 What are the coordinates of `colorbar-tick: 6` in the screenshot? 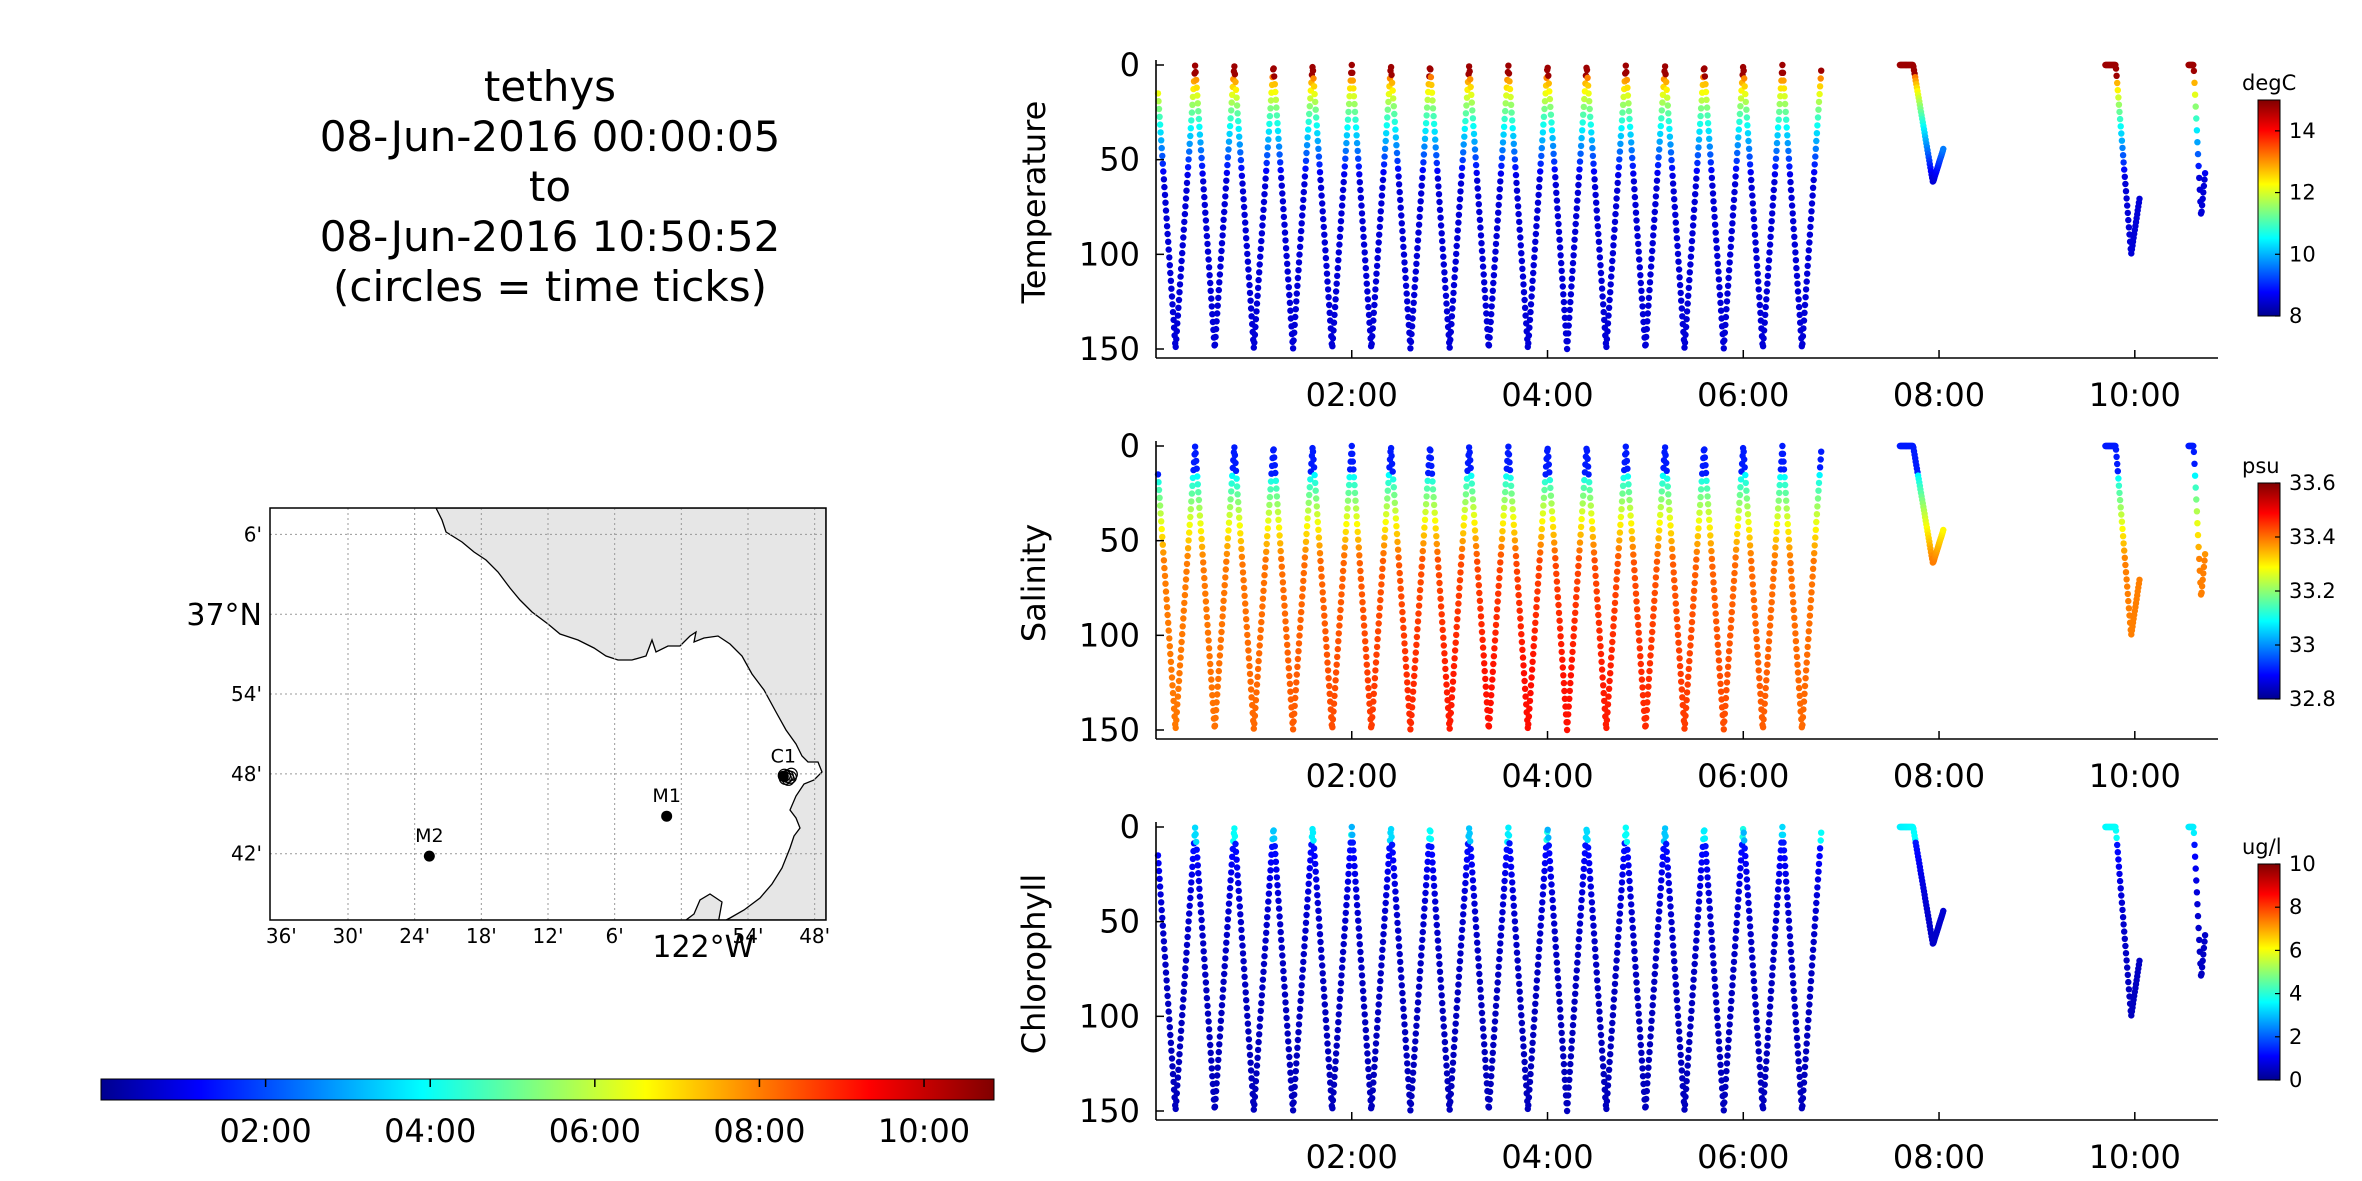 It's located at (2295, 950).